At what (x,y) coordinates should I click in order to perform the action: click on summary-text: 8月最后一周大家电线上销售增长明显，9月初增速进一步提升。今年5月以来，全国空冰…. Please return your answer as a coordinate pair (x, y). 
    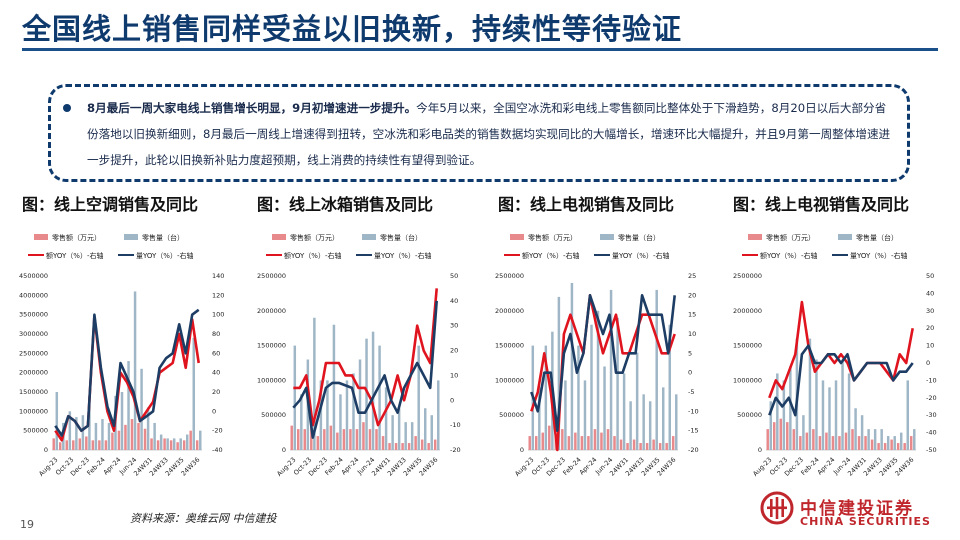
    Looking at the image, I should click on (492, 134).